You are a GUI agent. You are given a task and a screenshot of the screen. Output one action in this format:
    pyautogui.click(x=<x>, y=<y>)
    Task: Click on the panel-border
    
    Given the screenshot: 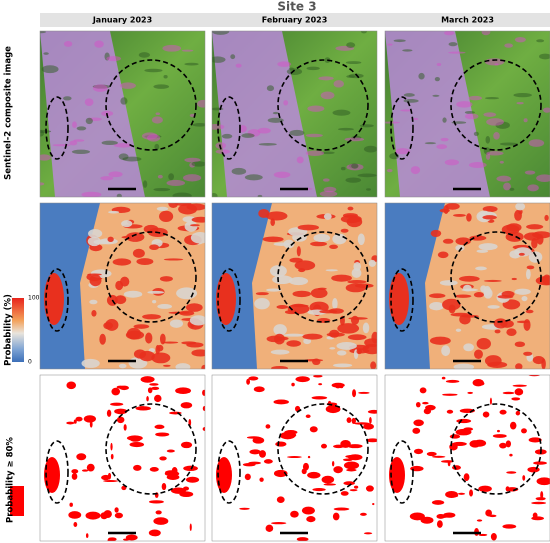 What is the action you would take?
    pyautogui.click(x=122, y=114)
    